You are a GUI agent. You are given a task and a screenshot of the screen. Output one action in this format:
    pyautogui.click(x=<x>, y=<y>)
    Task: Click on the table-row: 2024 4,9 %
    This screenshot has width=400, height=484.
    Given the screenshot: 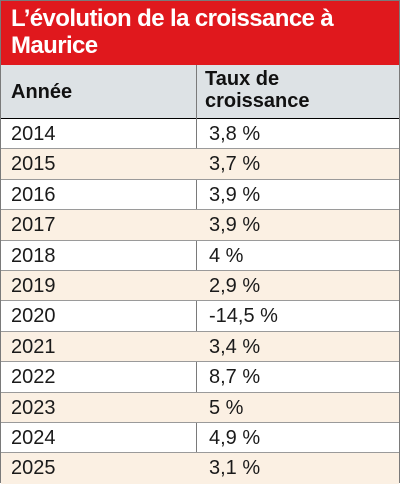 What is the action you would take?
    pyautogui.click(x=200, y=438)
    